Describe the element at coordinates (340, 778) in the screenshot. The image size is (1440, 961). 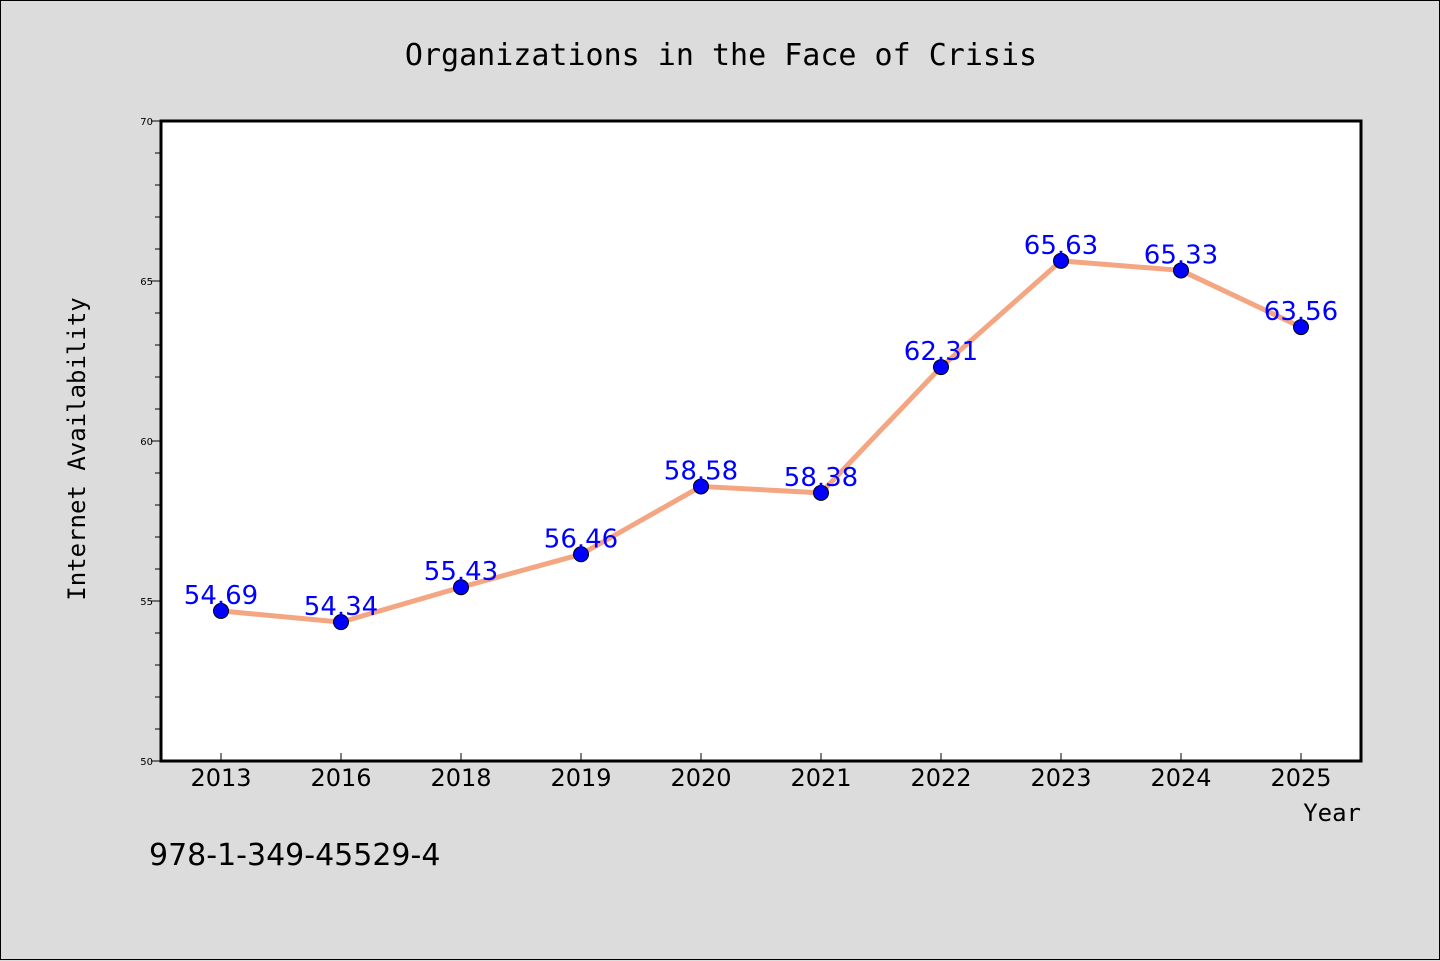
I see `x-tick-label: 2016` at that location.